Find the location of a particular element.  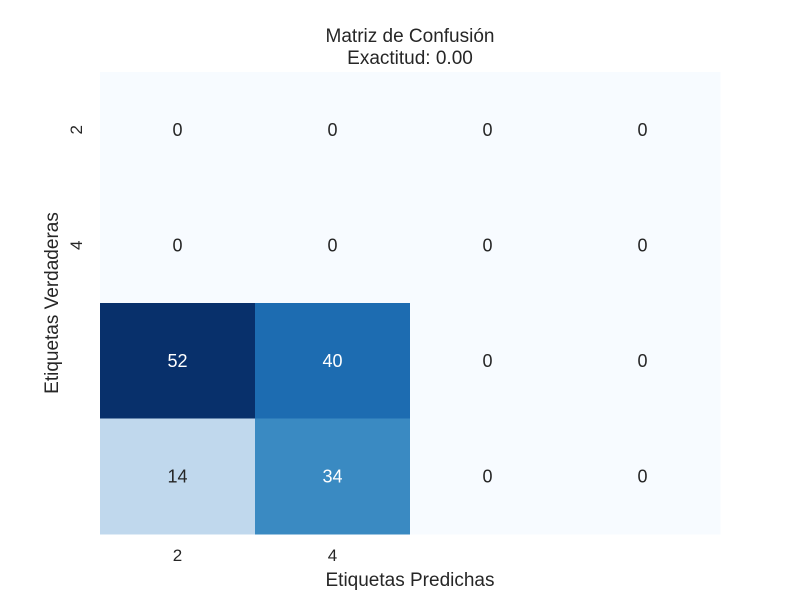

heatmap-cell-r2-c3 is located at coordinates (643, 361).